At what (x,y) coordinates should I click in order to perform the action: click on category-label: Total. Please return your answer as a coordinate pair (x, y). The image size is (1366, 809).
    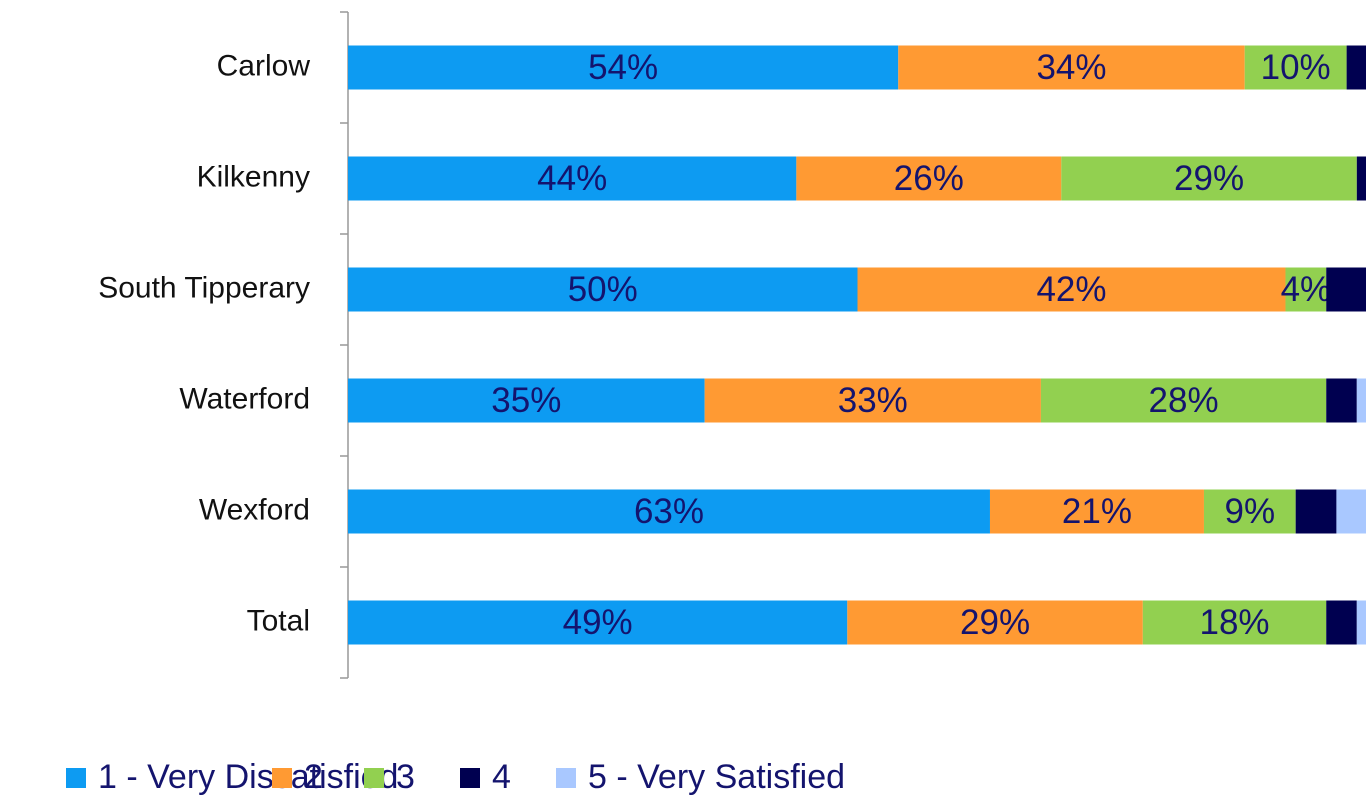
    Looking at the image, I should click on (278, 620).